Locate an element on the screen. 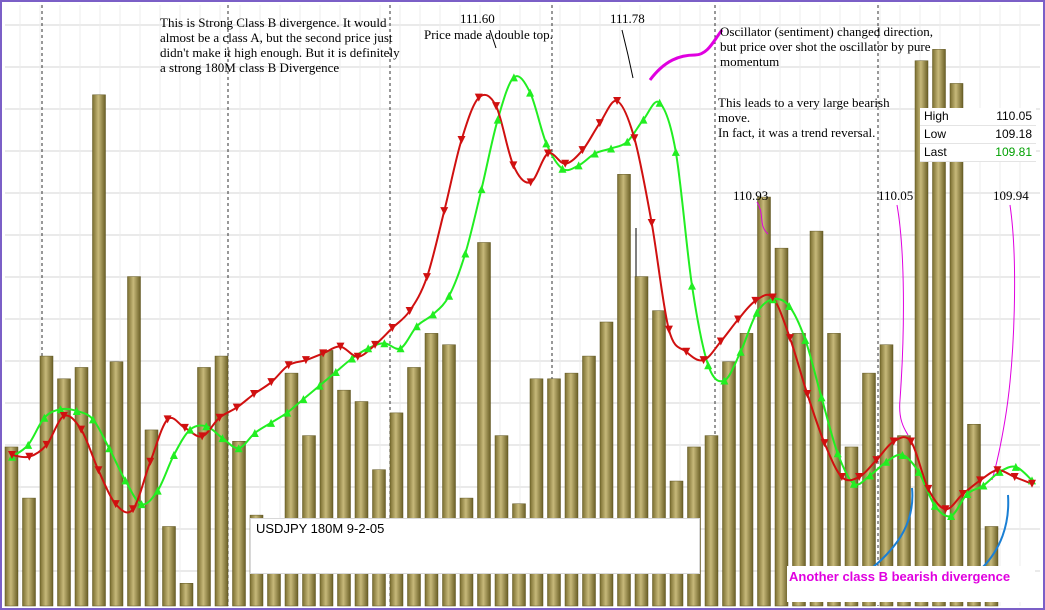 This screenshot has width=1045, height=610. price-label-111-78: 111.78 is located at coordinates (627, 18).